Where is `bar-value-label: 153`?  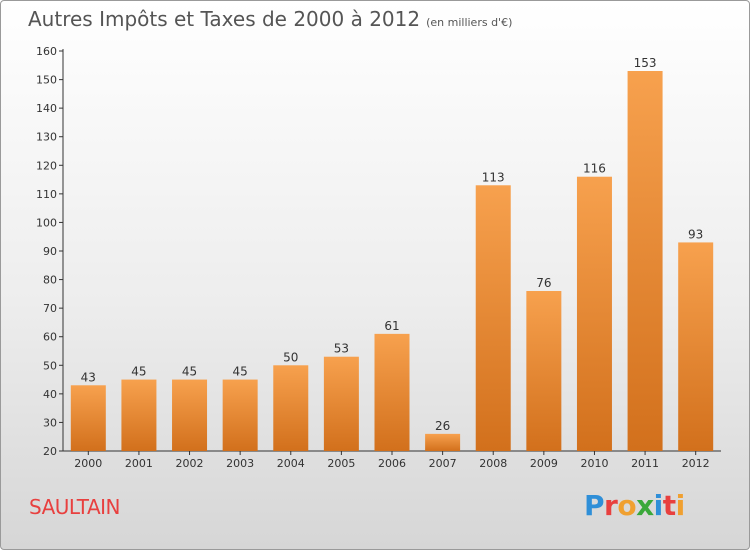 bar-value-label: 153 is located at coordinates (645, 63).